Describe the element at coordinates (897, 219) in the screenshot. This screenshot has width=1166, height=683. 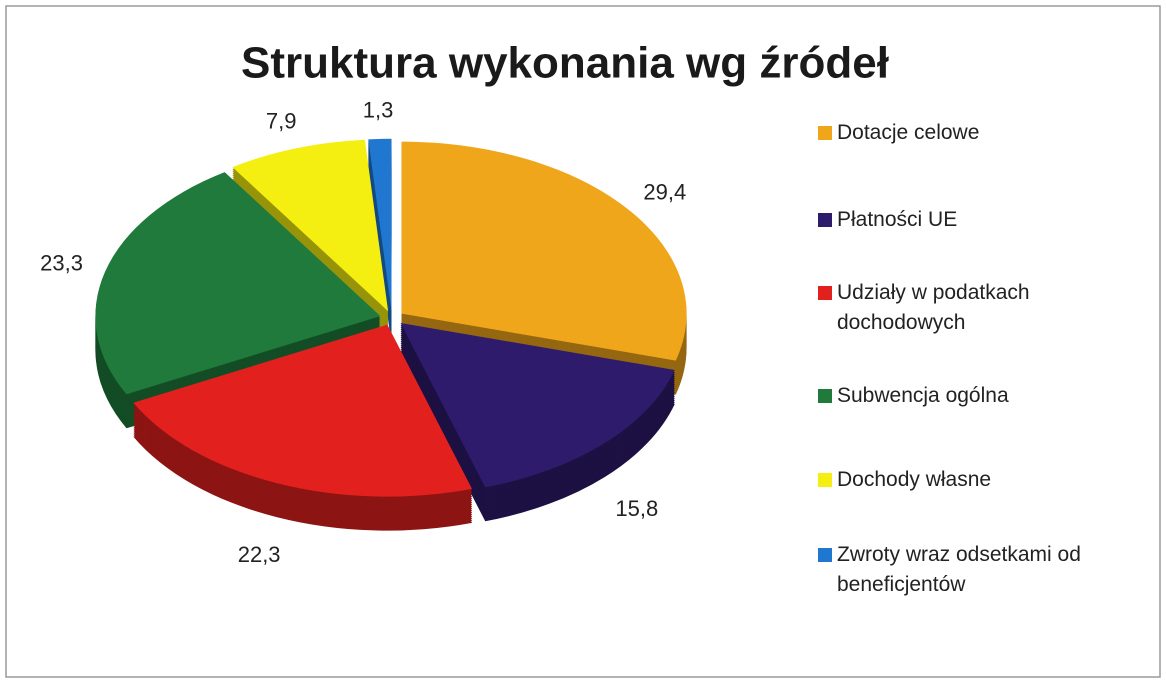
I see `legend-label: Płatności UE` at that location.